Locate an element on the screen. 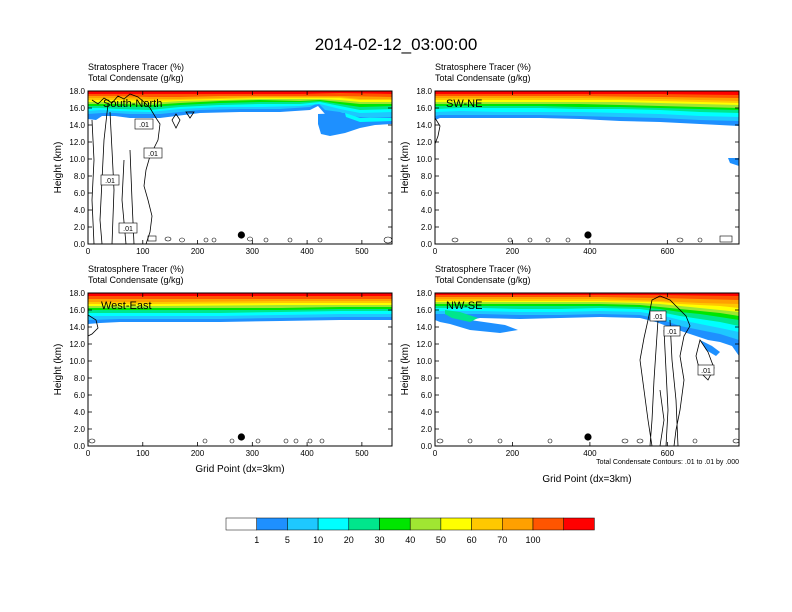 The image size is (792, 612). x-tick-label: 500 is located at coordinates (362, 251).